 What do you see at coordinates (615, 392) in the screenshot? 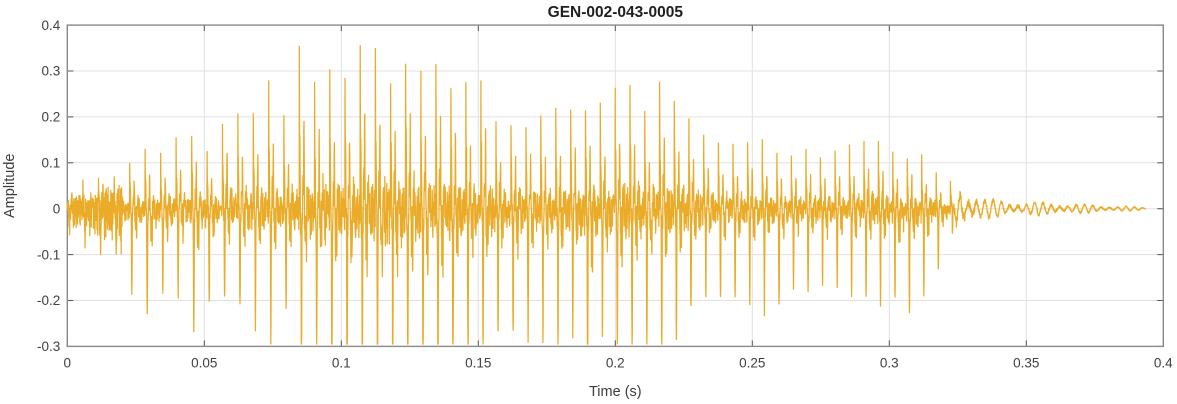
I see `x-axis-label: Time (s)` at bounding box center [615, 392].